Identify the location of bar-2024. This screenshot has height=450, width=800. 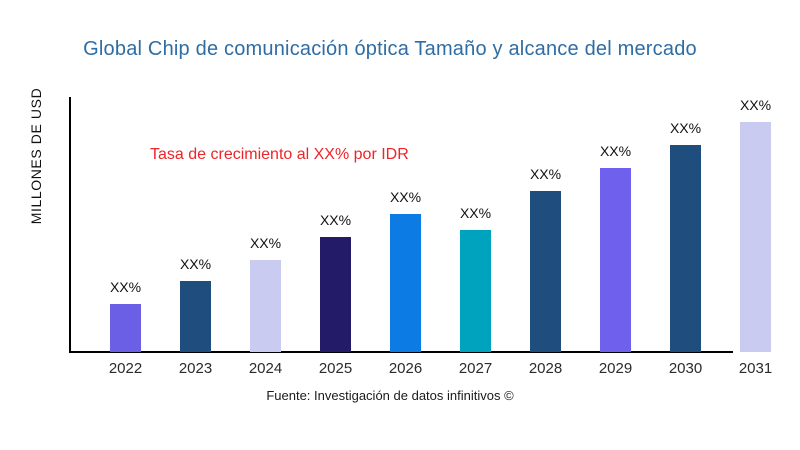
(265, 306).